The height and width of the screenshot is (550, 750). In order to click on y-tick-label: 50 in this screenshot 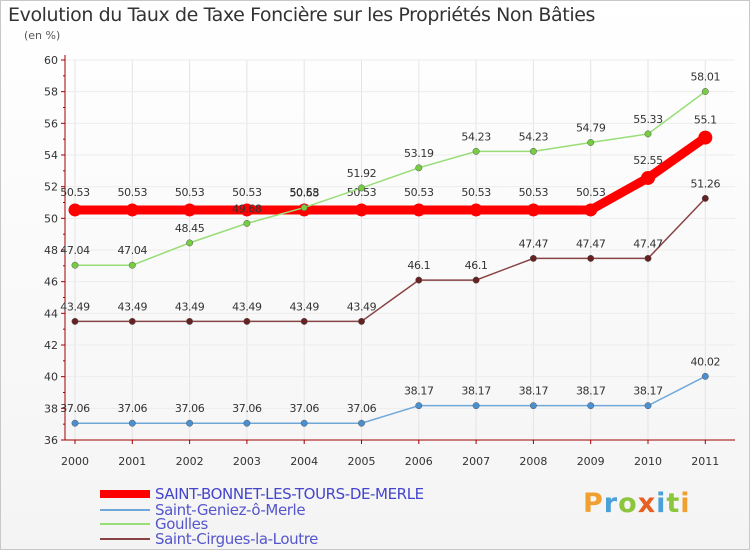, I will do `click(51, 218)`.